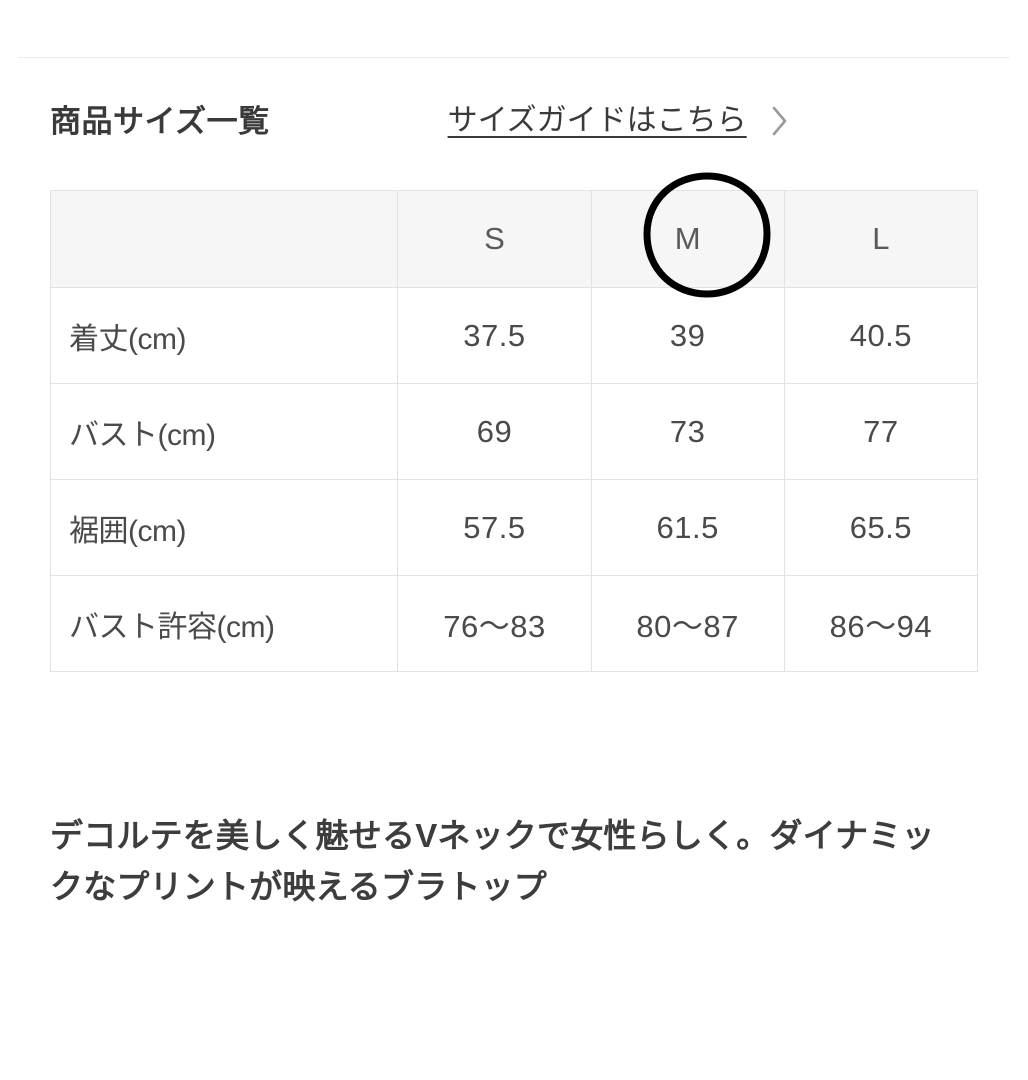 This screenshot has width=1028, height=1080. Describe the element at coordinates (687, 239) in the screenshot. I see `table-header-size-m: M` at that location.